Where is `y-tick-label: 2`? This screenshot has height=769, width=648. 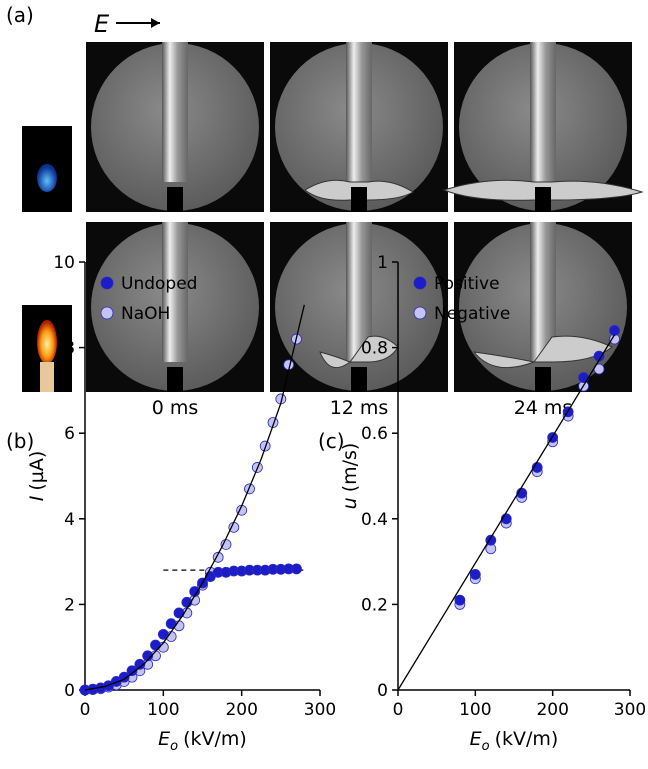
y-tick-label: 2 is located at coordinates (69, 605).